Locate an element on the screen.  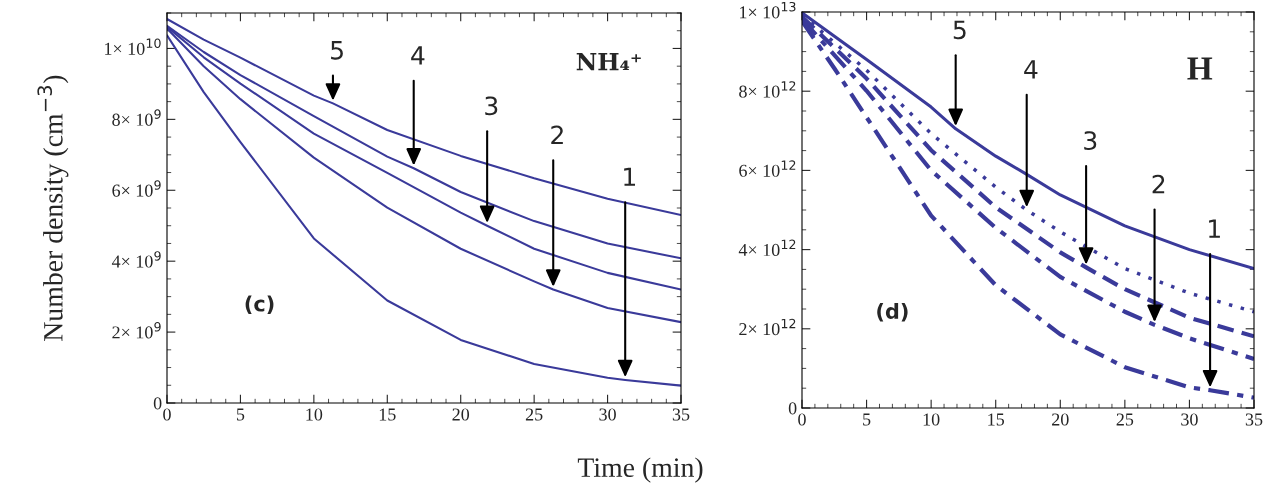
y-tick-label: 1× 10$^{10}$ is located at coordinates (133, 46).